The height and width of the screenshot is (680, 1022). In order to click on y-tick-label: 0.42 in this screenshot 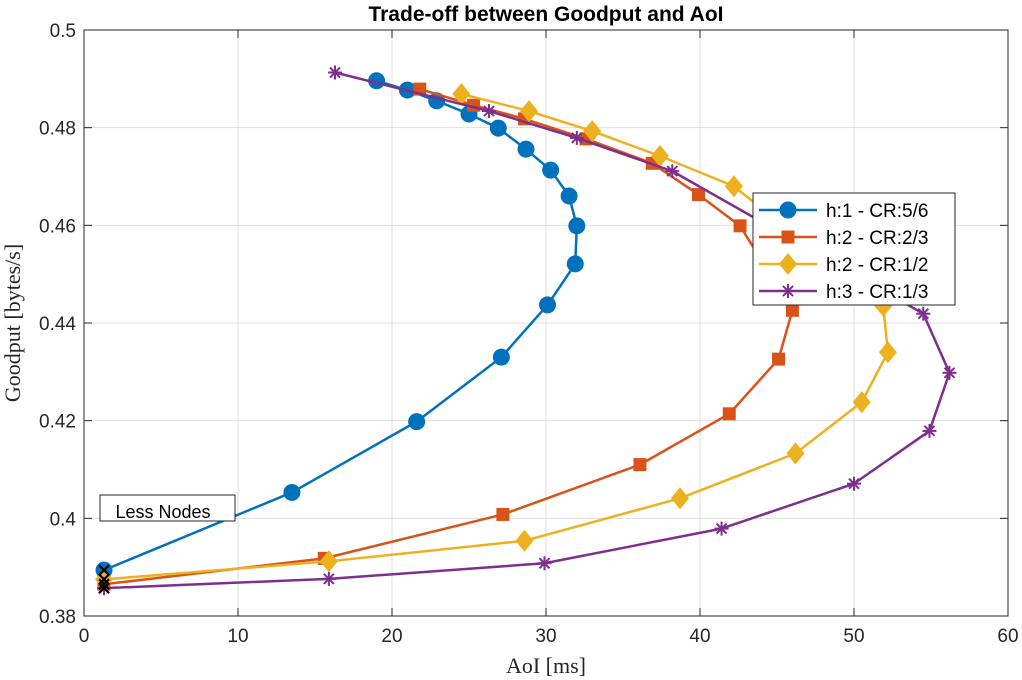, I will do `click(57, 422)`.